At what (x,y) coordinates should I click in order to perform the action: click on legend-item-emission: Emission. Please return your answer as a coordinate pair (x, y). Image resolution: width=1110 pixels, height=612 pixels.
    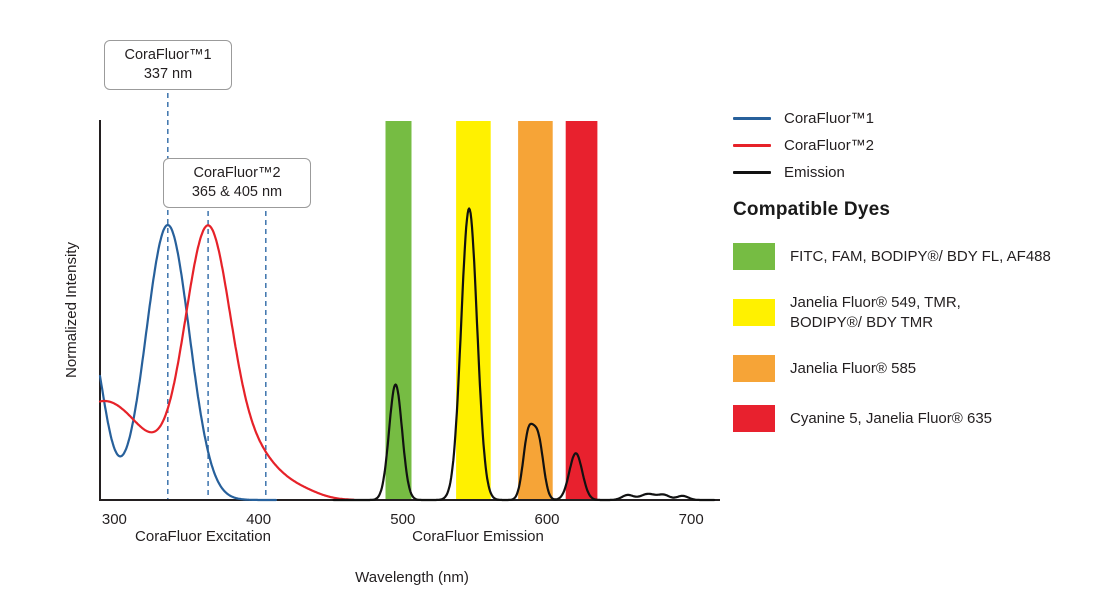
    Looking at the image, I should click on (919, 172).